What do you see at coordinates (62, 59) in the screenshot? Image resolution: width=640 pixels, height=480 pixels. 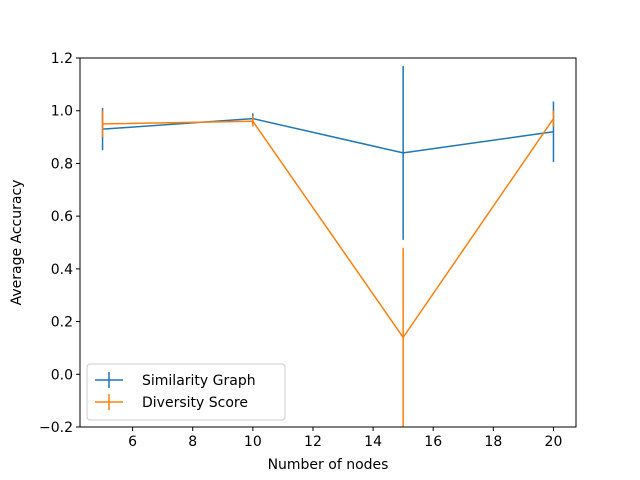 I see `y-tick-label: 1.2` at bounding box center [62, 59].